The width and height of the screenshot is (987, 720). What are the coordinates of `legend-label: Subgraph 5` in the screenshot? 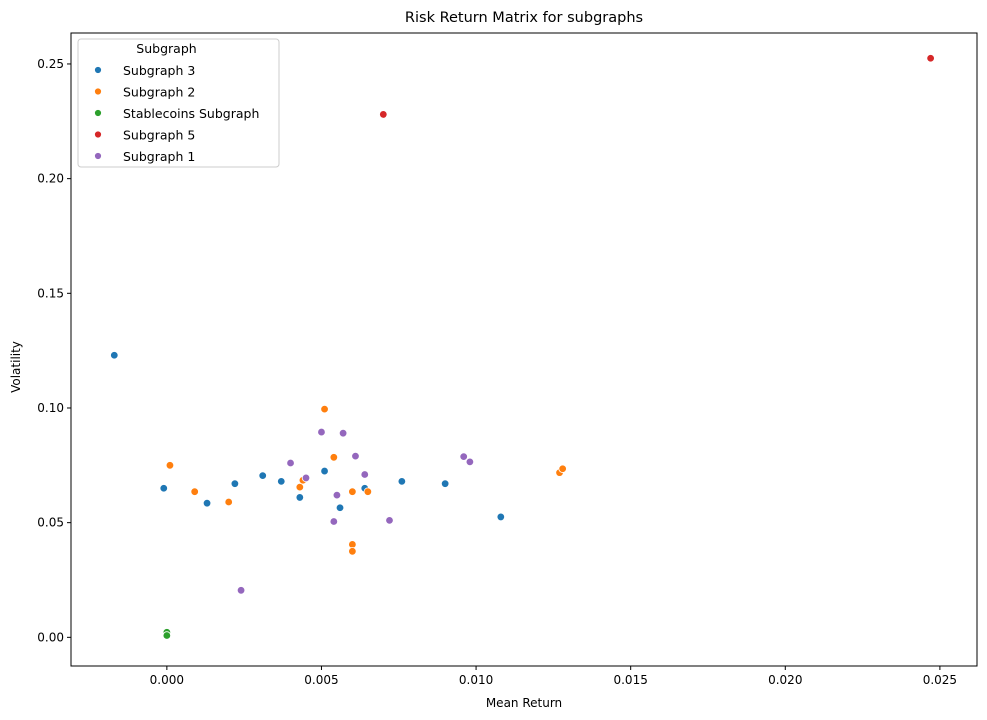 It's located at (159, 135).